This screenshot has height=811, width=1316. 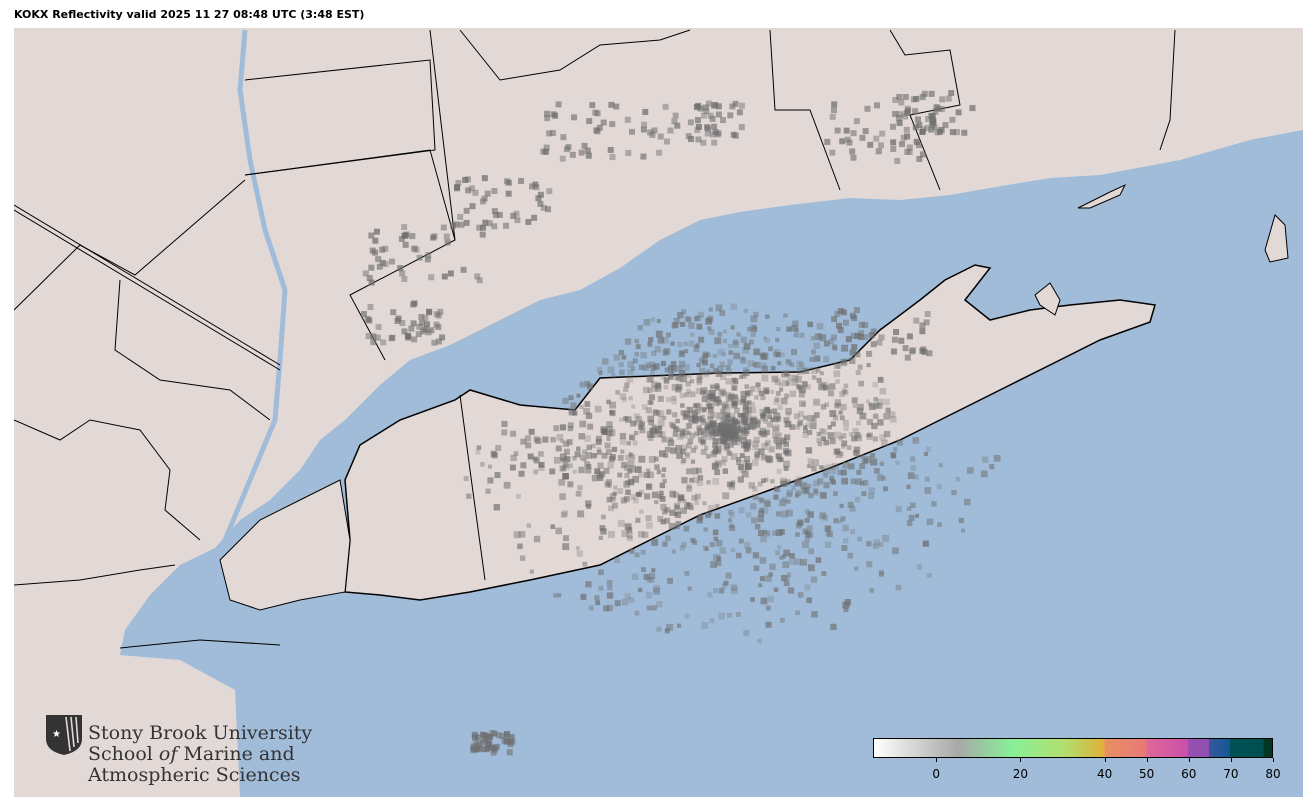 I want to click on reflectivity-colorbar, so click(x=1073, y=748).